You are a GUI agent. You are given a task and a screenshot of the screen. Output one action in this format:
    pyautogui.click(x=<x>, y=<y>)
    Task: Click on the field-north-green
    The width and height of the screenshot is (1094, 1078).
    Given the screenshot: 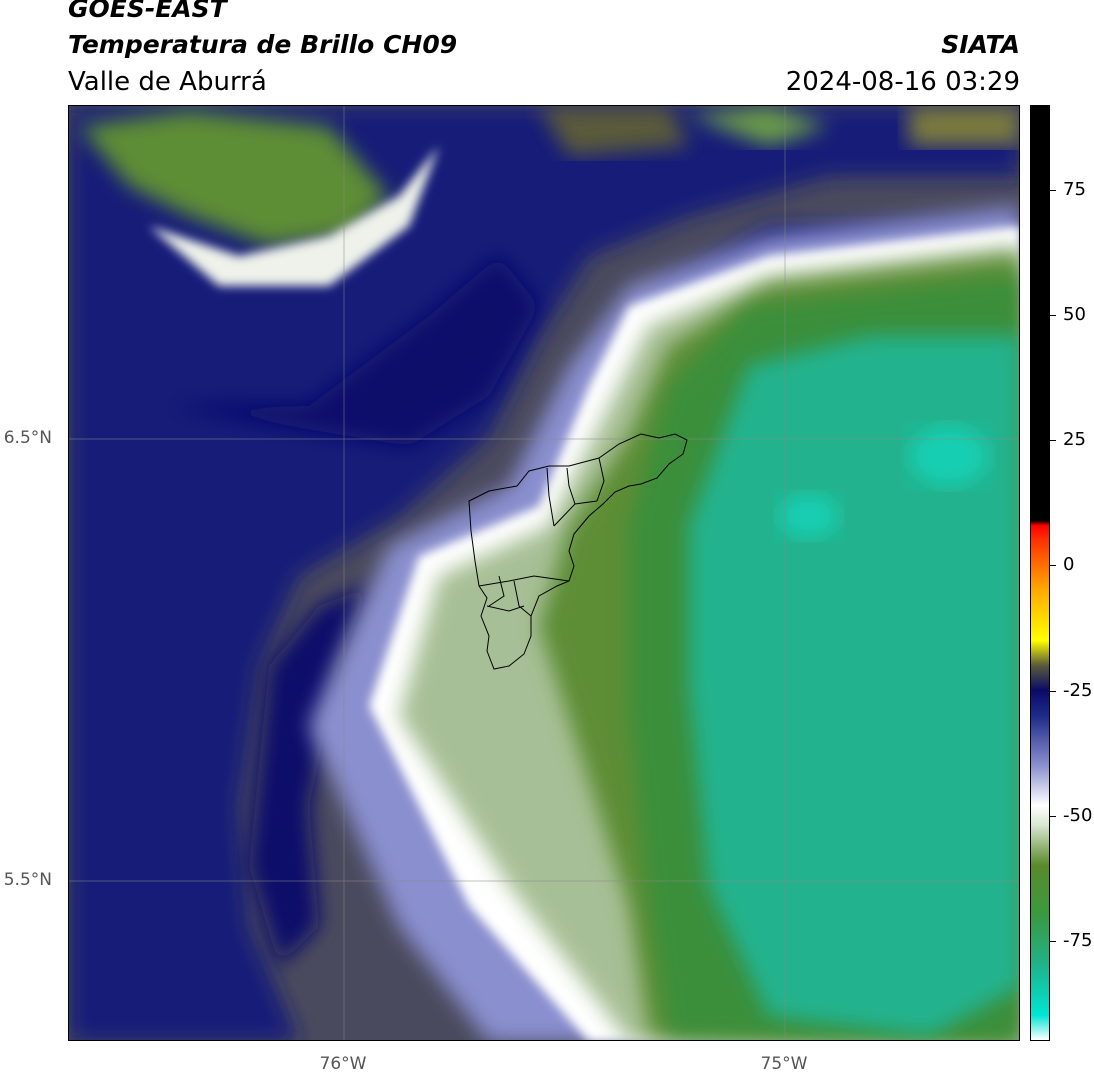 What is the action you would take?
    pyautogui.click(x=234, y=178)
    